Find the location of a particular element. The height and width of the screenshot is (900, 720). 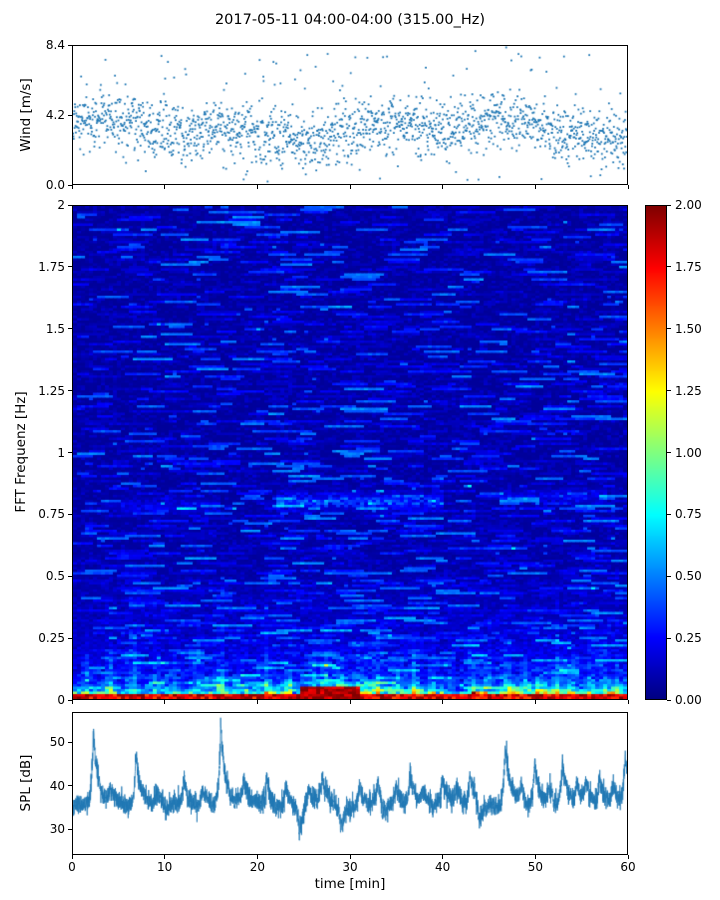

colorbar-ticklabel: 0.50 is located at coordinates (688, 576).